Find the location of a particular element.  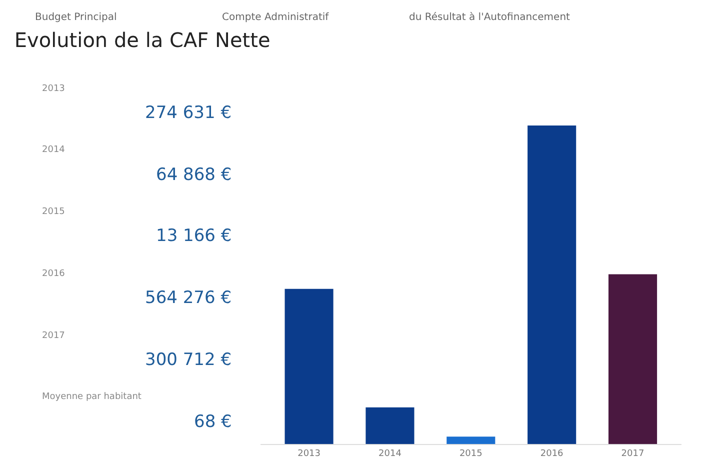

text: 64 868 € is located at coordinates (194, 175).